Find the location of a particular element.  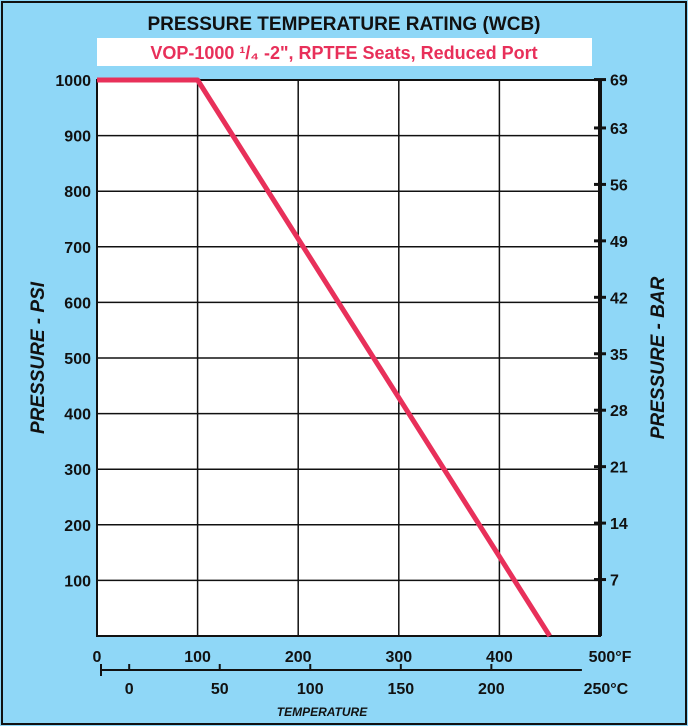

x-tick-label-celsius: 50 is located at coordinates (220, 689).